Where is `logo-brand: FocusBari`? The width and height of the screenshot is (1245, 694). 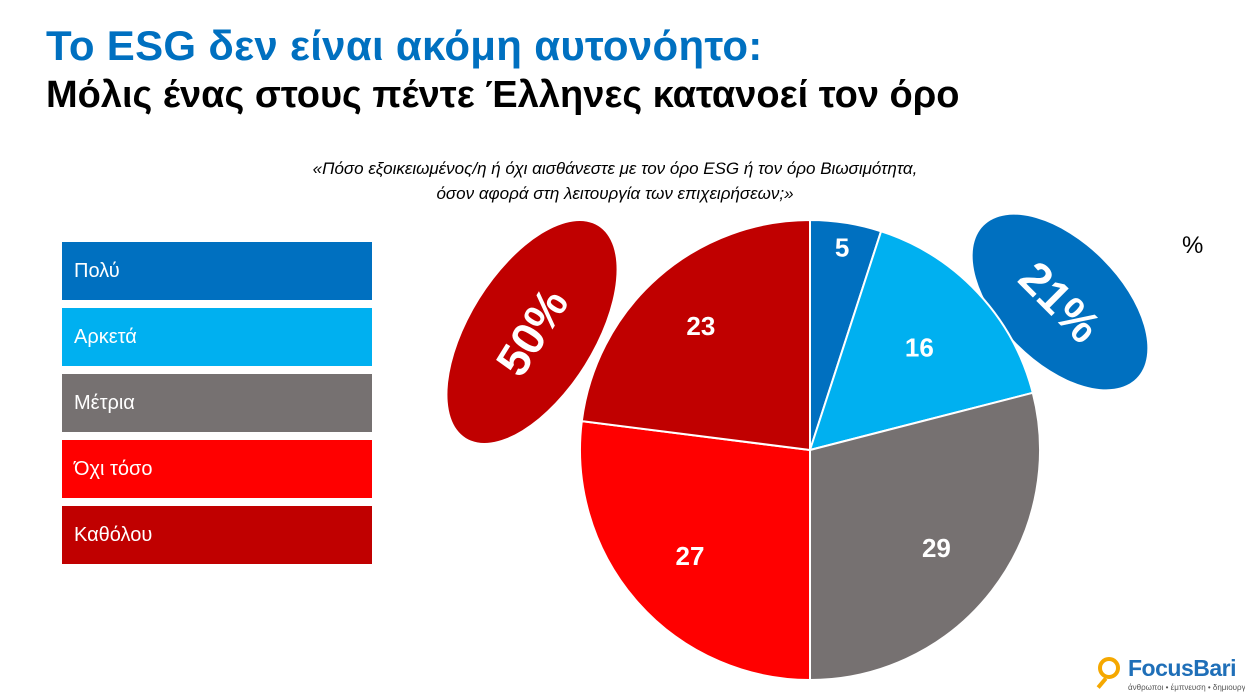 logo-brand: FocusBari is located at coordinates (1182, 668).